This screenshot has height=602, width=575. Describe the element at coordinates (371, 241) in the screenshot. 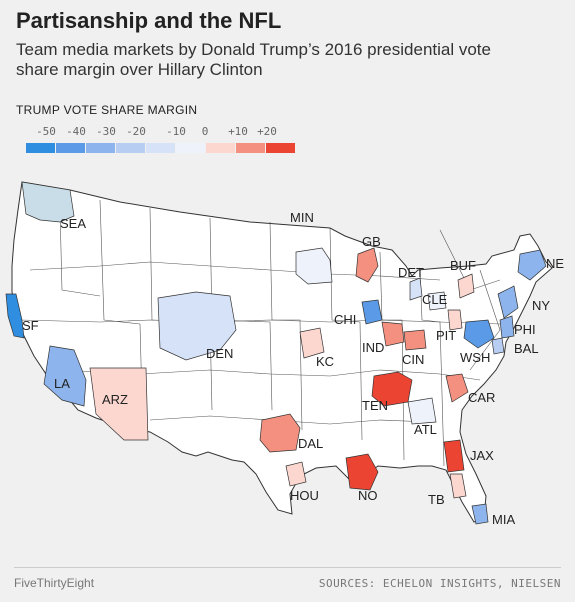

I see `city-label: GB` at that location.